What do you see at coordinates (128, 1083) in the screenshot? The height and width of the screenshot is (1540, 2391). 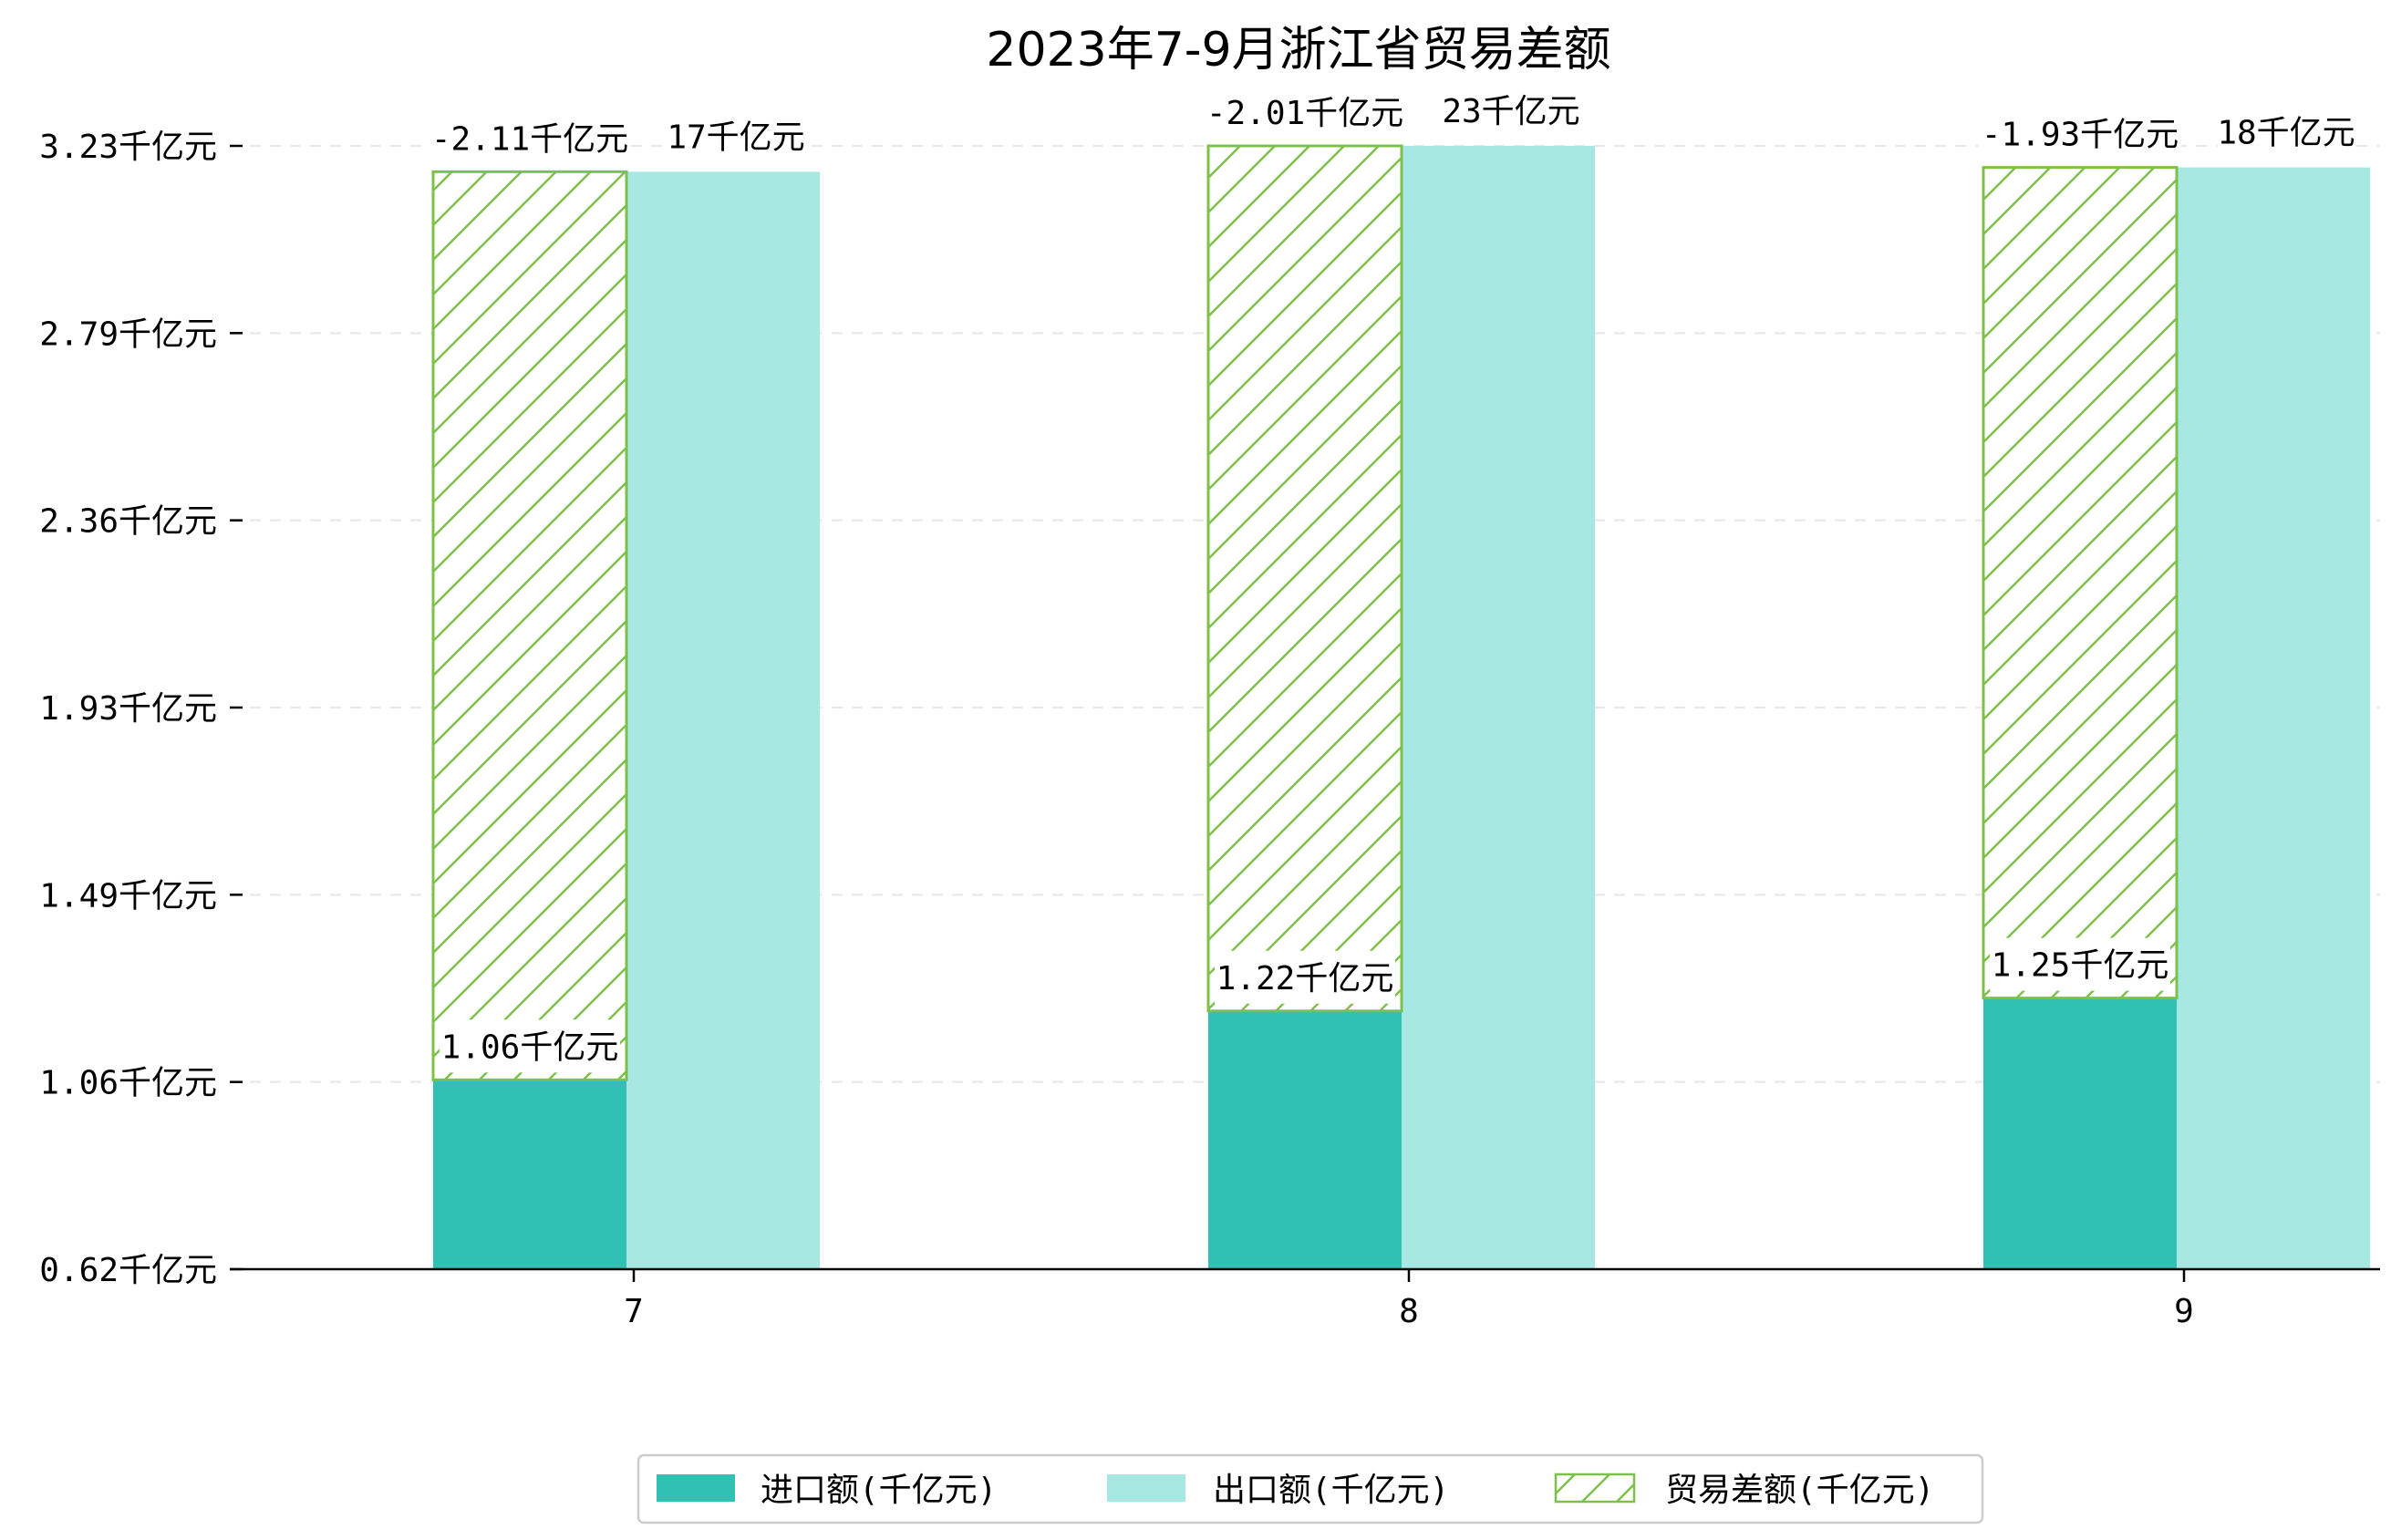 I see `y-tick-label: 1.06千亿元` at bounding box center [128, 1083].